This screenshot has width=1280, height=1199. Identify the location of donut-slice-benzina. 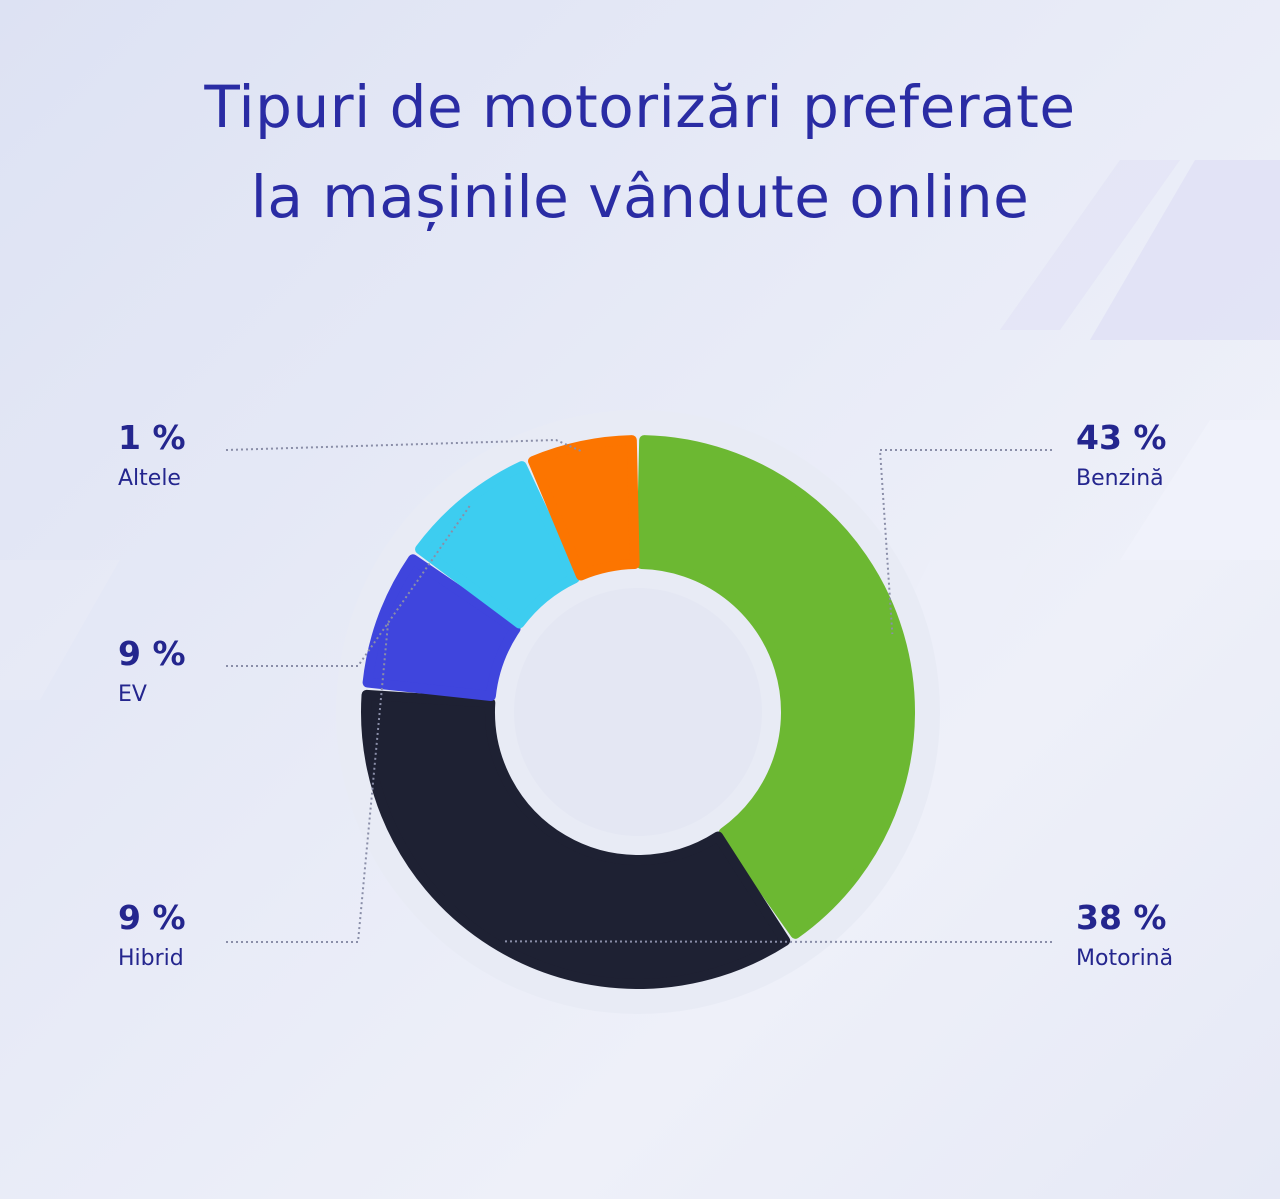
(775, 687).